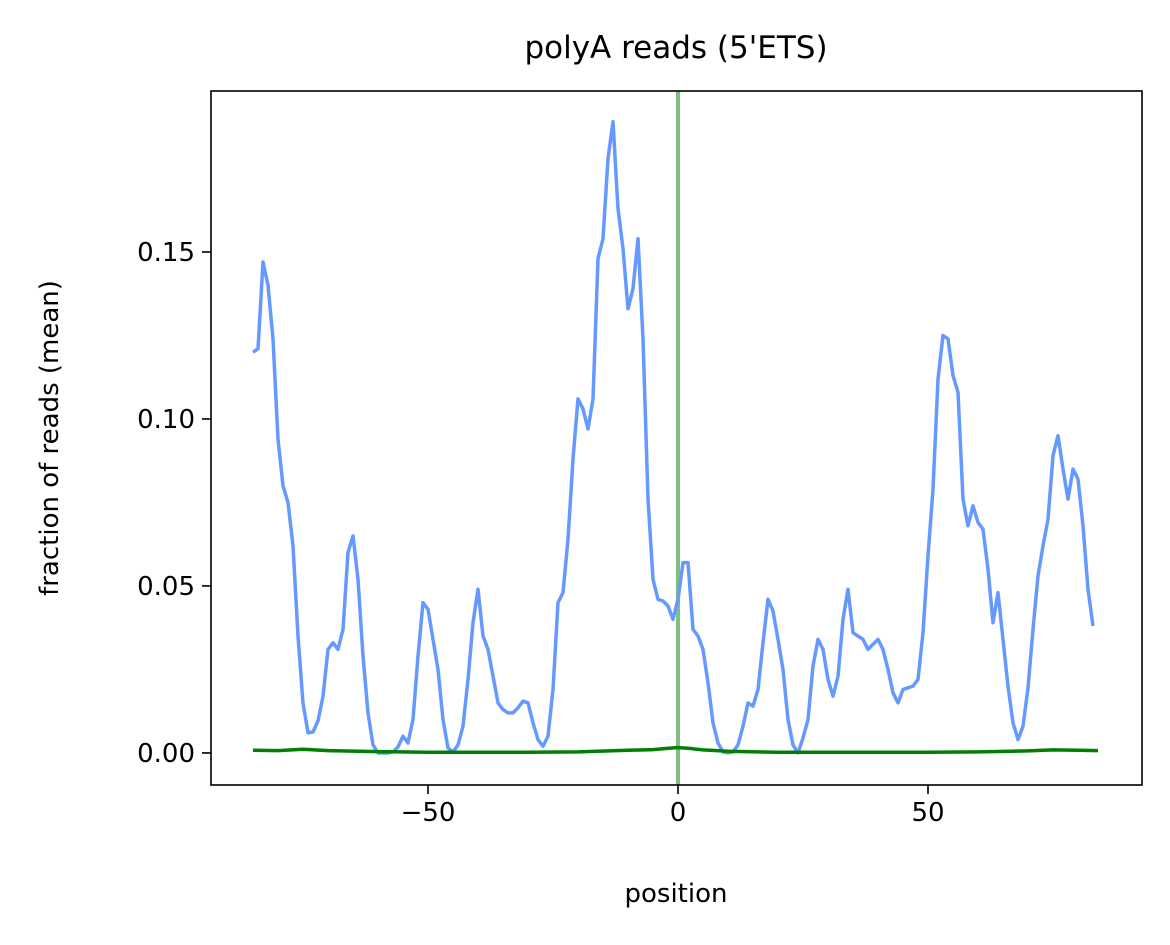  What do you see at coordinates (166, 754) in the screenshot?
I see `y-tick-label: 0.00` at bounding box center [166, 754].